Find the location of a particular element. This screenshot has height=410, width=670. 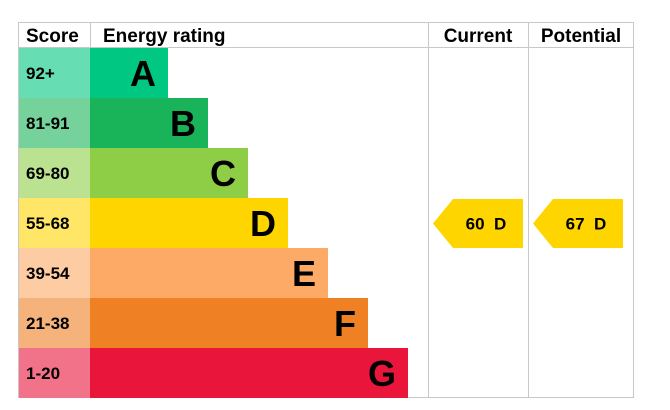

score-range-a: 92+ is located at coordinates (40, 73).